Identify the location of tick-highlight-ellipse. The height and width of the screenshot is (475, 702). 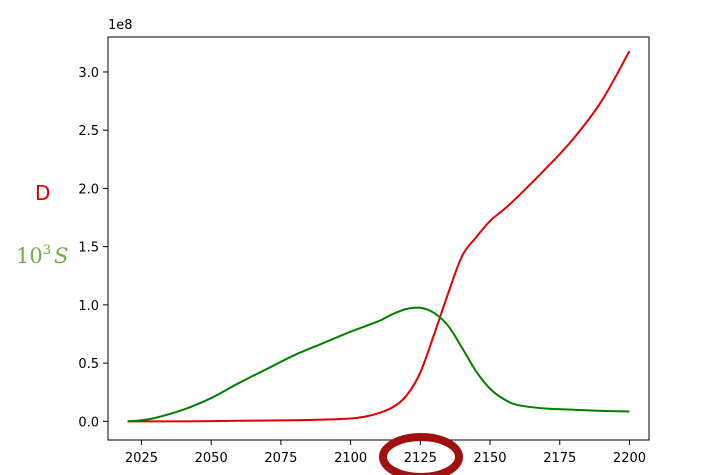
(421, 454).